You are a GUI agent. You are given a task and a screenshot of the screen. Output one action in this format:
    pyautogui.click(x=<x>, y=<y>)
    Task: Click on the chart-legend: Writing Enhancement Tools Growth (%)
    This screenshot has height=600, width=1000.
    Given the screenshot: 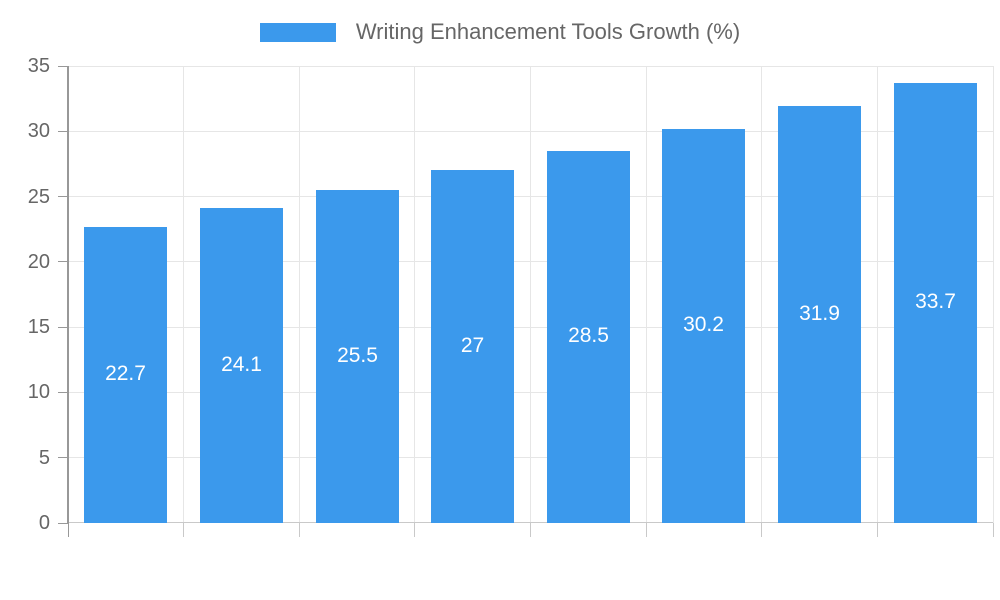 What is the action you would take?
    pyautogui.click(x=500, y=32)
    